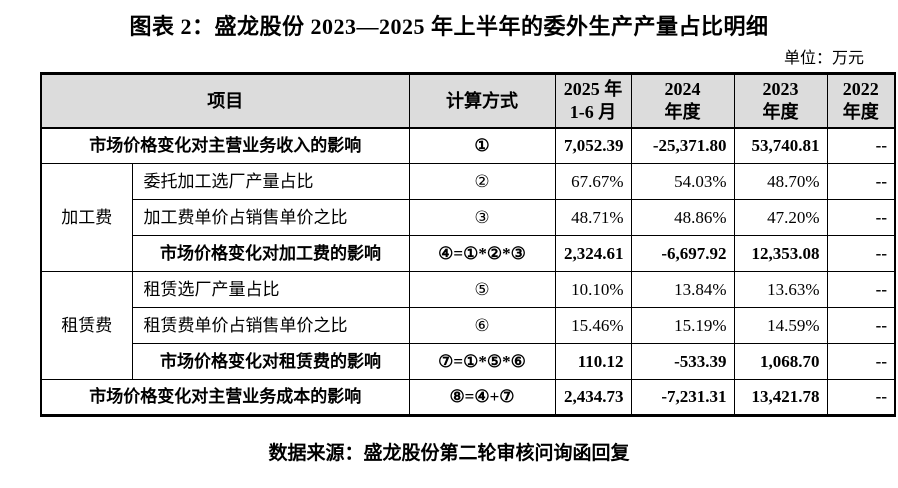 The width and height of the screenshot is (898, 488). Describe the element at coordinates (482, 253) in the screenshot. I see `calc-method: ④=①*②*③` at that location.